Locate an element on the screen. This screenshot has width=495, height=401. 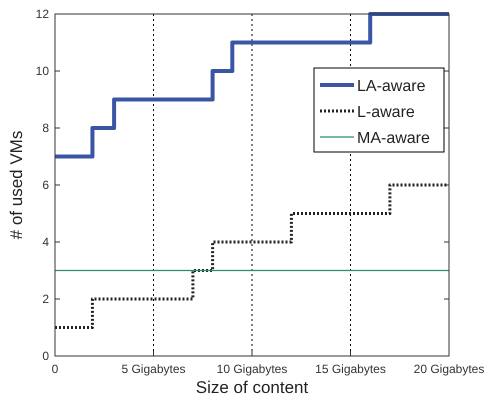
legend-label: LA-aware is located at coordinates (391, 86).